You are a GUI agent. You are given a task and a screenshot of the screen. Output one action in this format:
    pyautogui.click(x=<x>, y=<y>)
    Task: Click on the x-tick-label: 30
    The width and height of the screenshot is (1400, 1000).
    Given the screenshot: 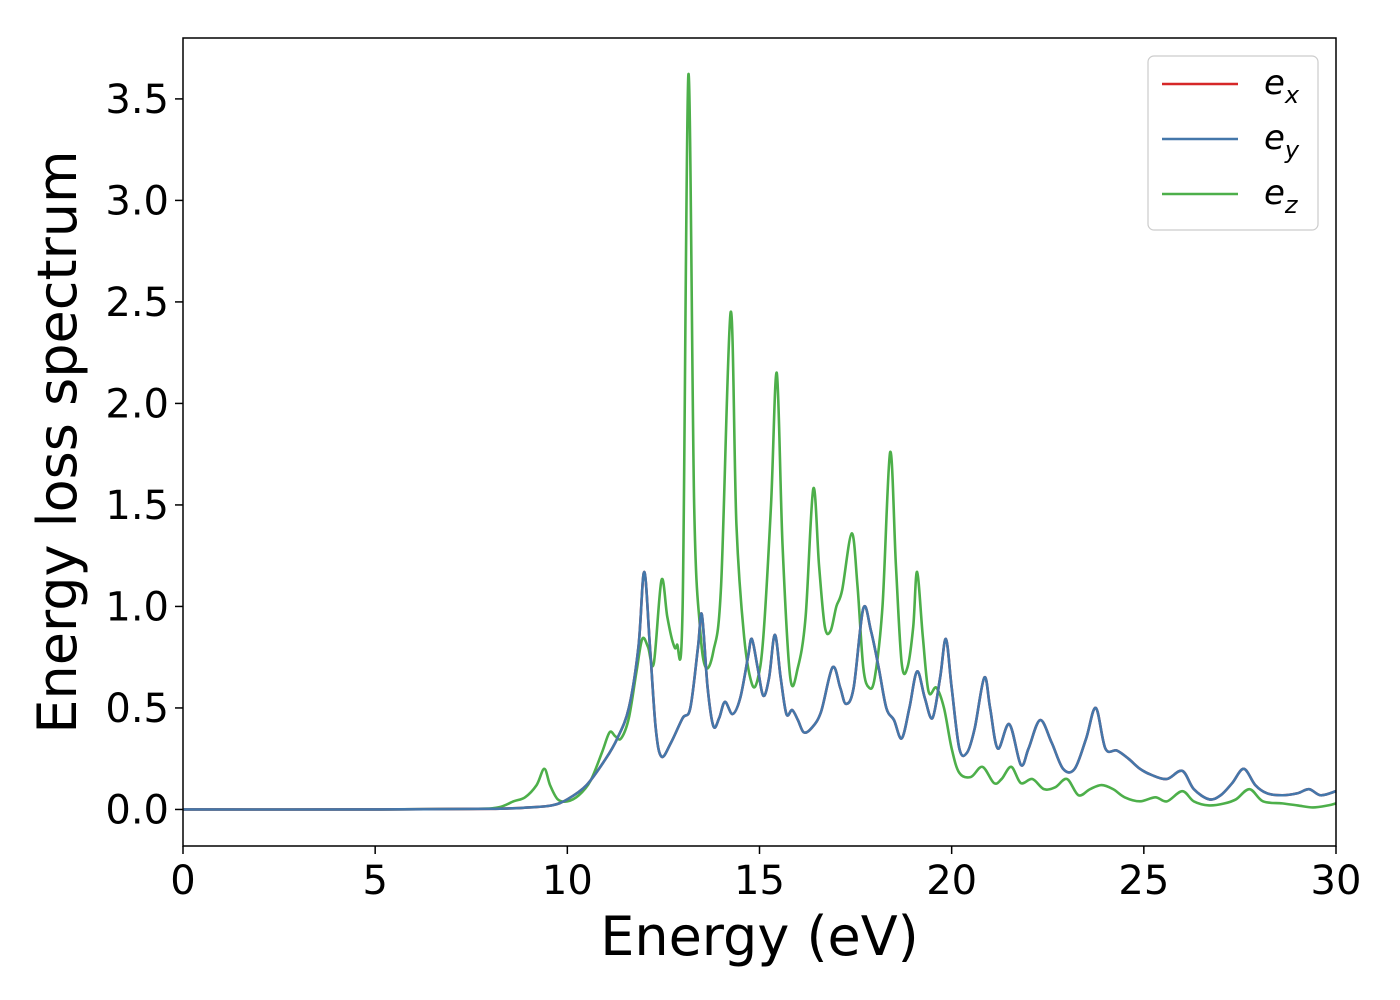 What is the action you would take?
    pyautogui.click(x=1336, y=881)
    